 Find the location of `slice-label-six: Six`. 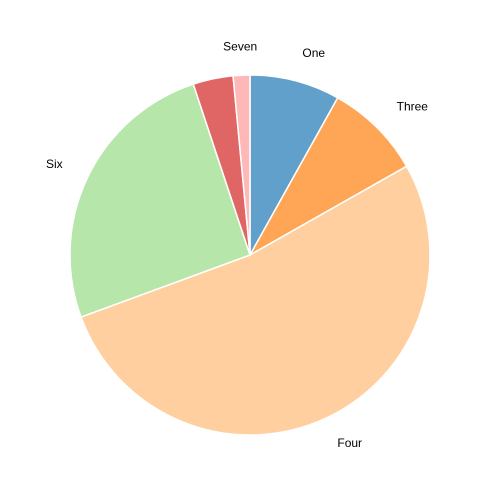

slice-label-six: Six is located at coordinates (54, 164).